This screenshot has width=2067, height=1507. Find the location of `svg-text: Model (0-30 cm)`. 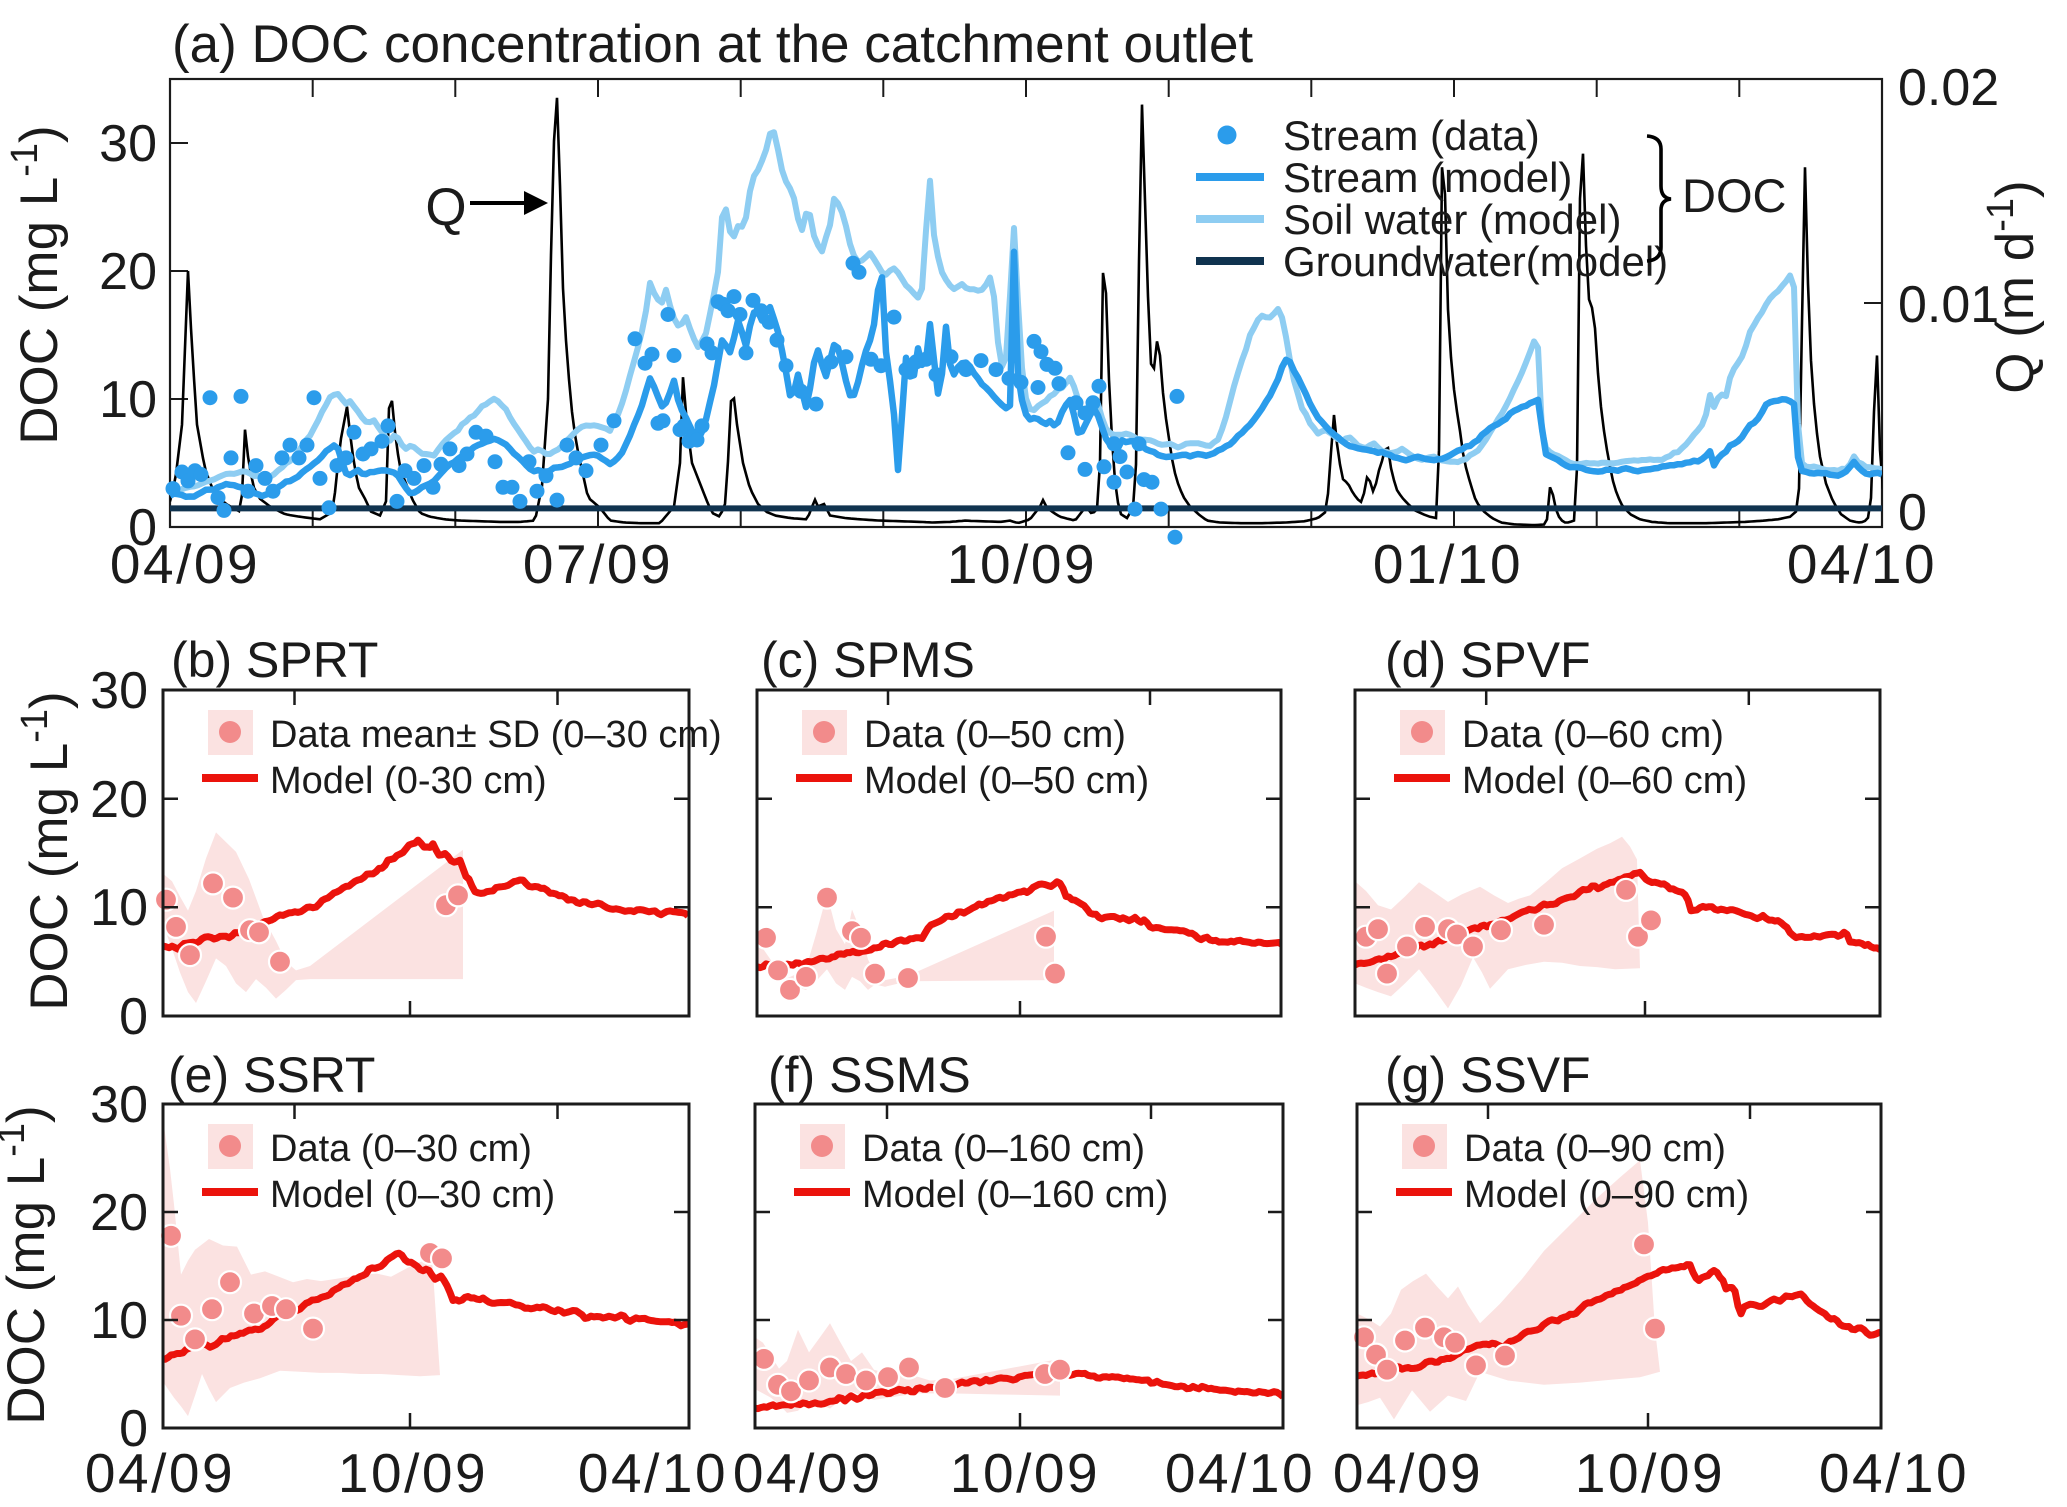

svg-text: Model (0-30 cm) is located at coordinates (408, 781).